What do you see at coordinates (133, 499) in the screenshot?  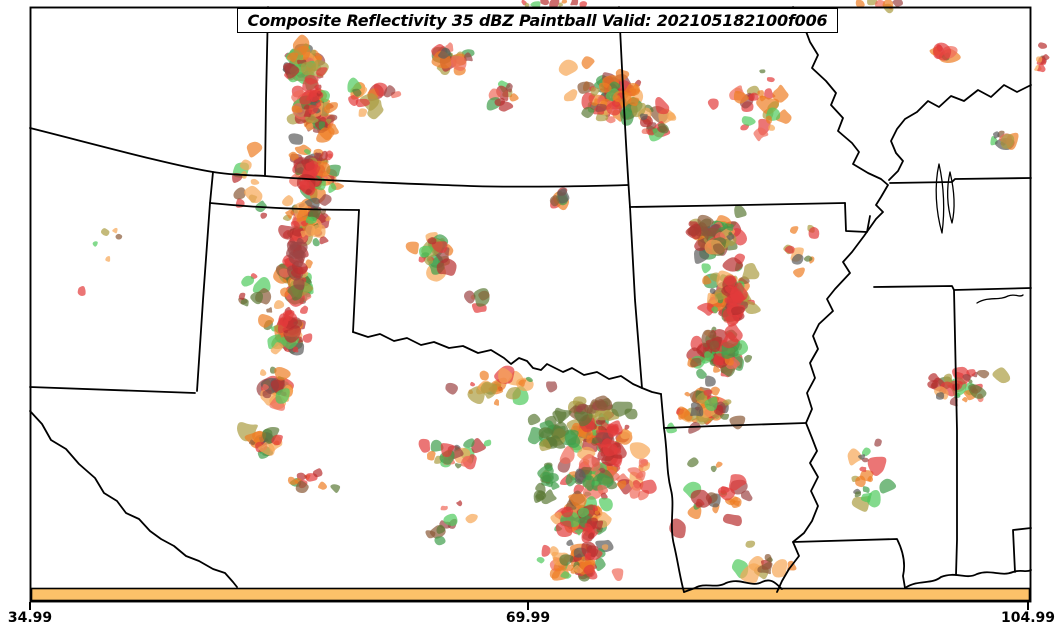 I see `rio-grande` at bounding box center [133, 499].